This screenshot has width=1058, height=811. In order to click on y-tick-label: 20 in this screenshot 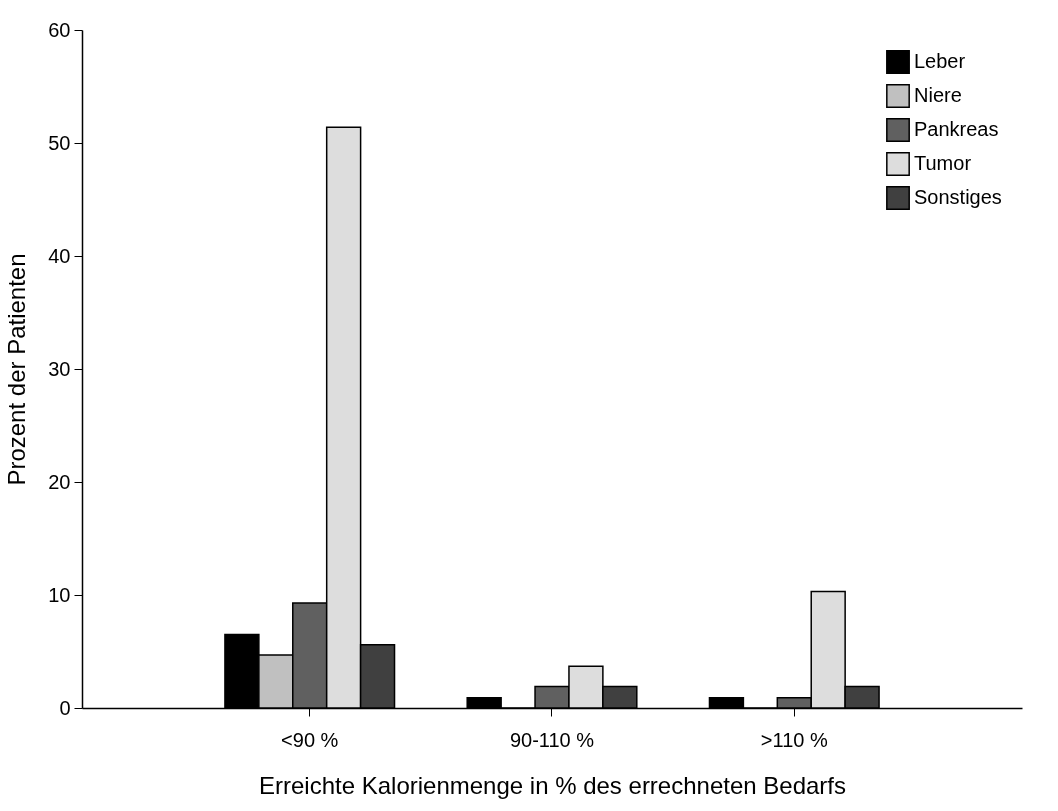, I will do `click(59, 481)`.